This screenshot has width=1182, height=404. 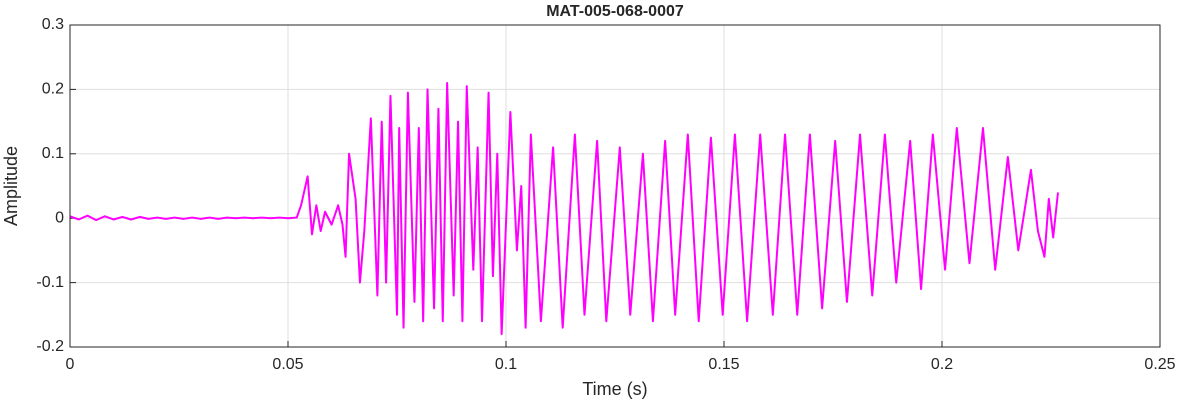 What do you see at coordinates (942, 364) in the screenshot?
I see `x-tick-label: 0.2` at bounding box center [942, 364].